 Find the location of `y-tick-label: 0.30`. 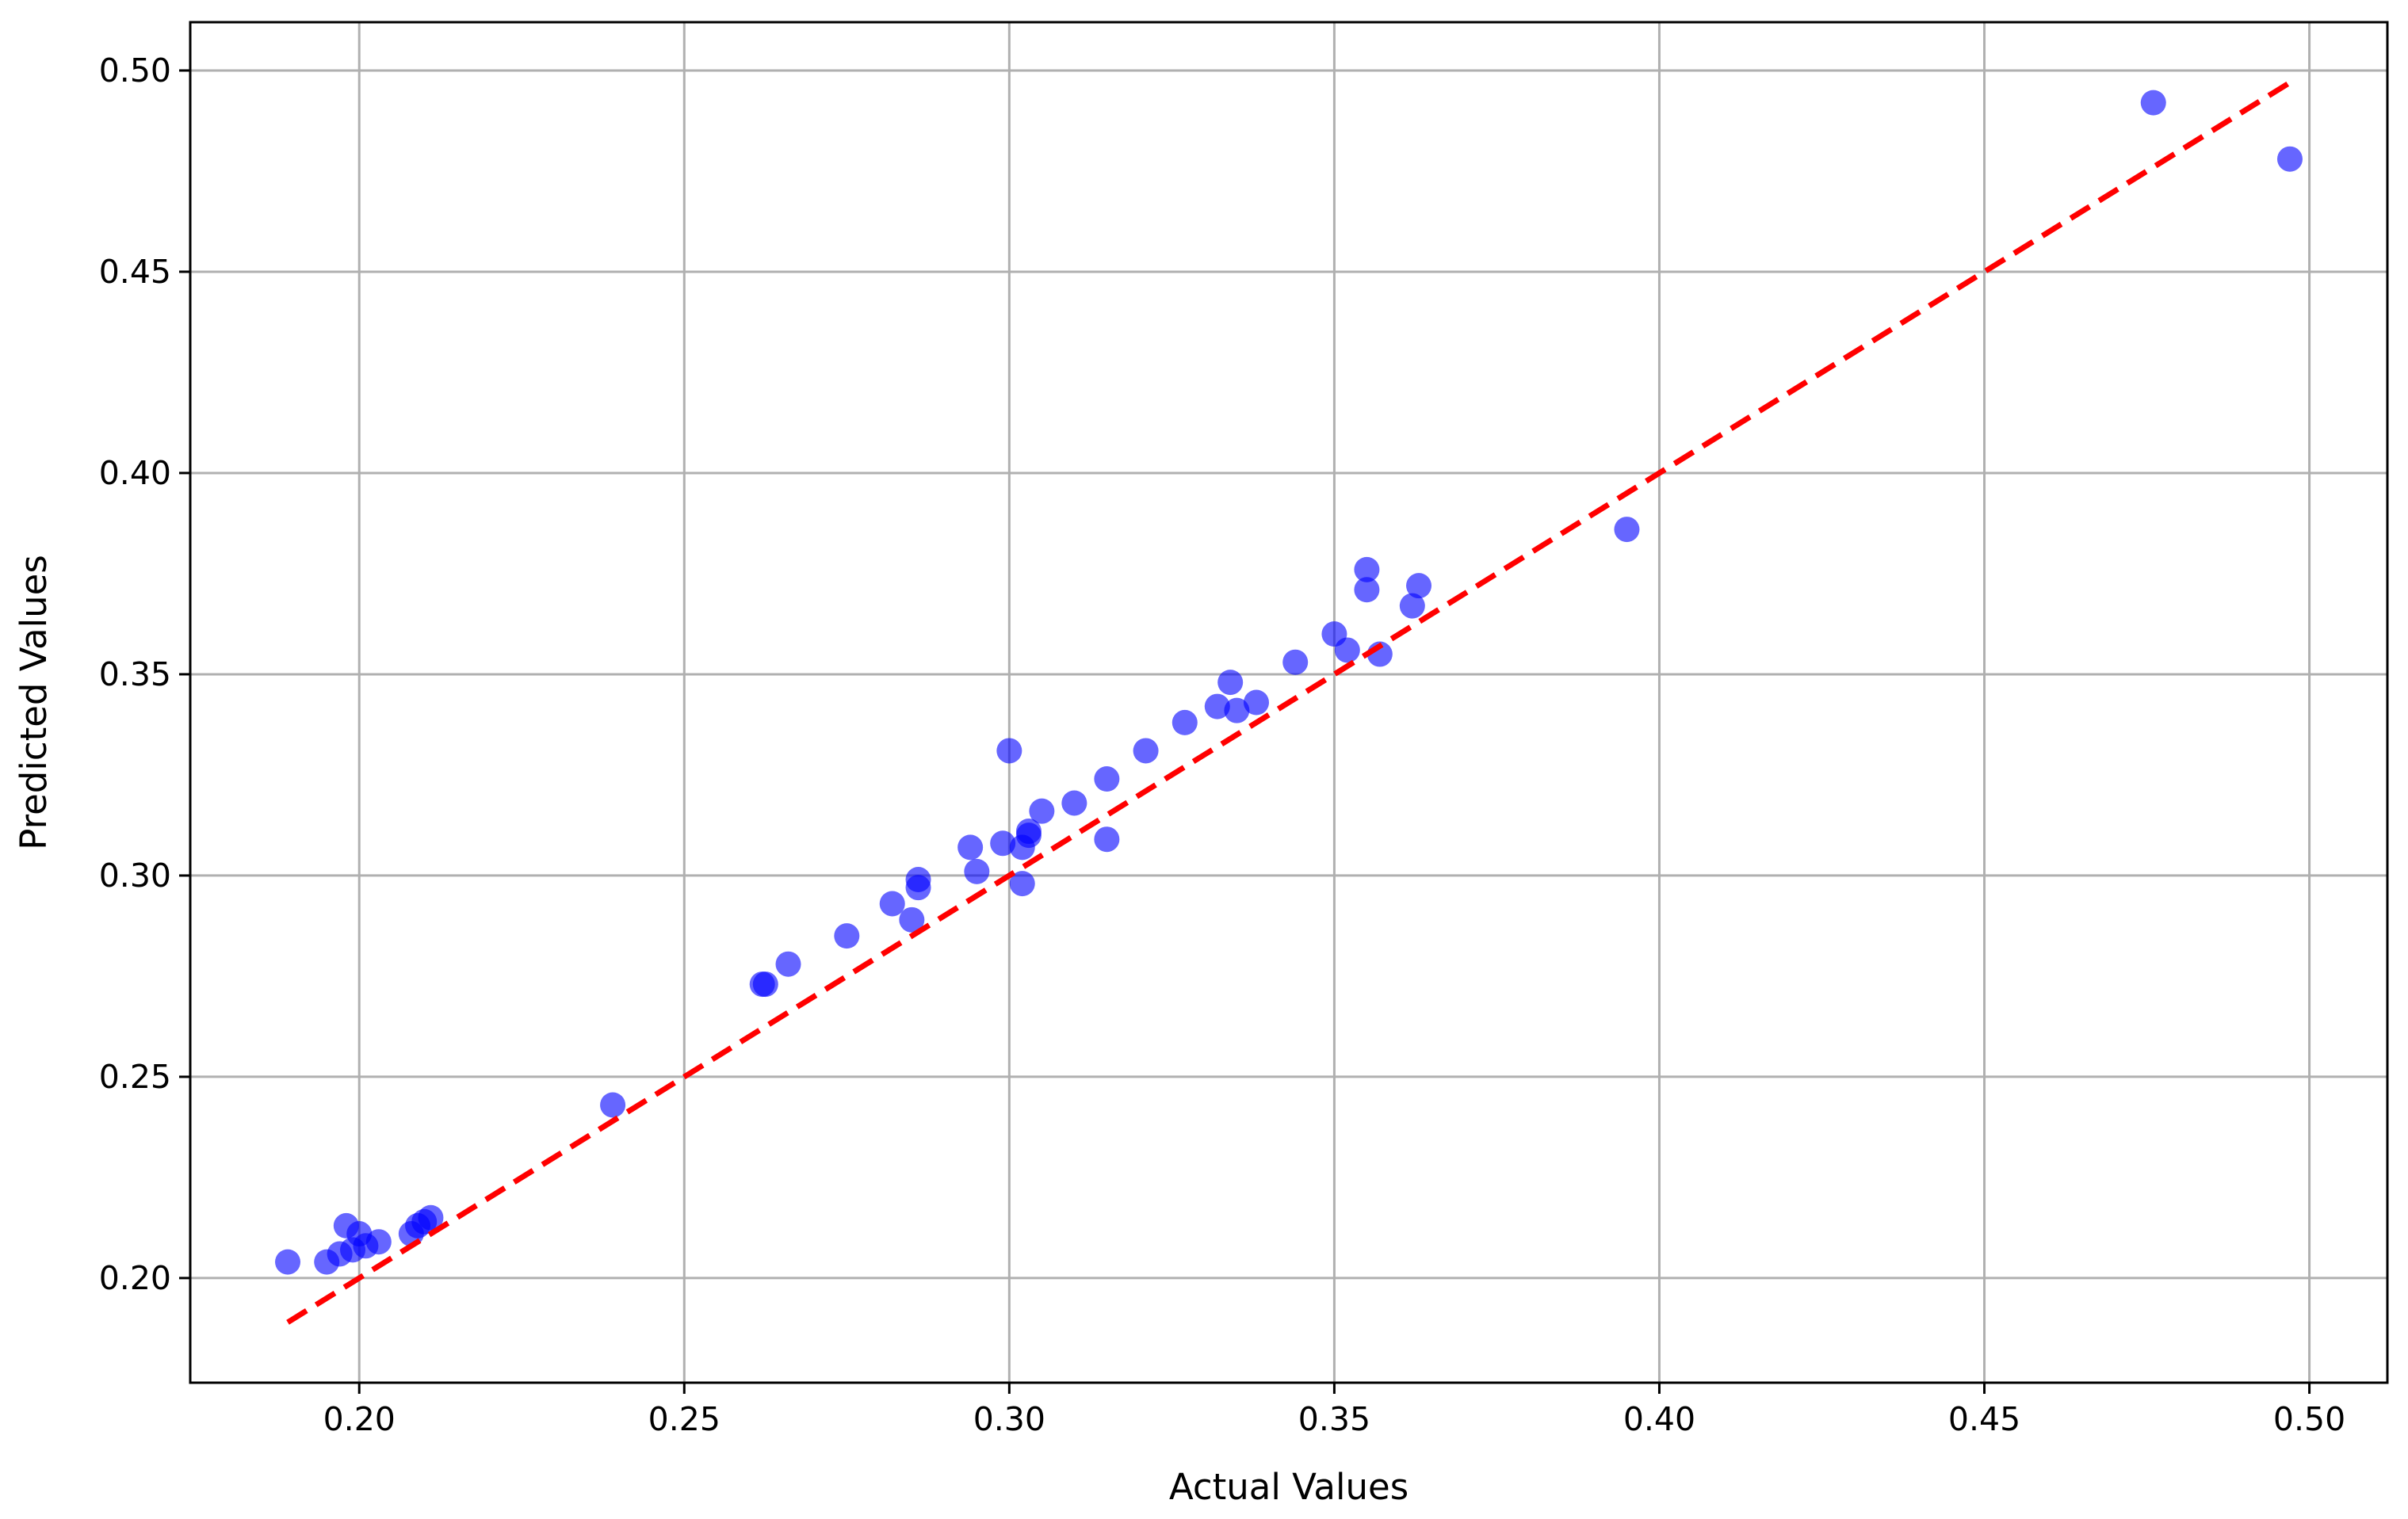

y-tick-label: 0.30 is located at coordinates (135, 876).